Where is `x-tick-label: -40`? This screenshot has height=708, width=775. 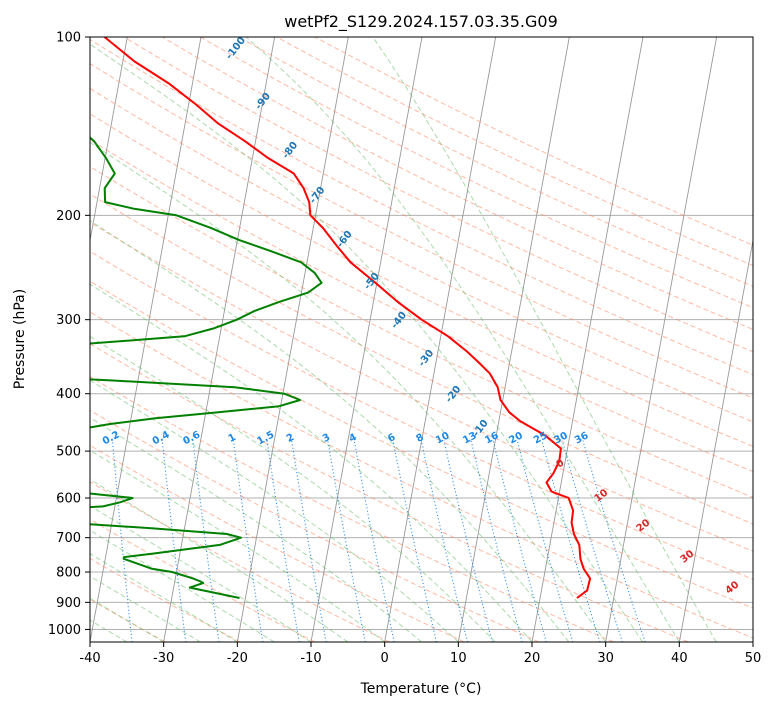 x-tick-label: -40 is located at coordinates (89, 658).